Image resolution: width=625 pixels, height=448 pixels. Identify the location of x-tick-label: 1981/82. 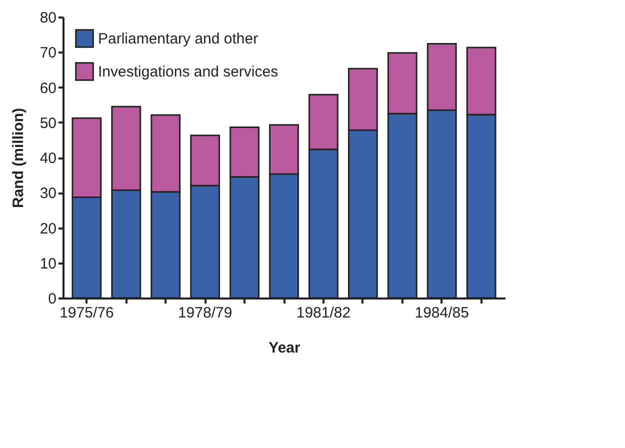
(323, 313).